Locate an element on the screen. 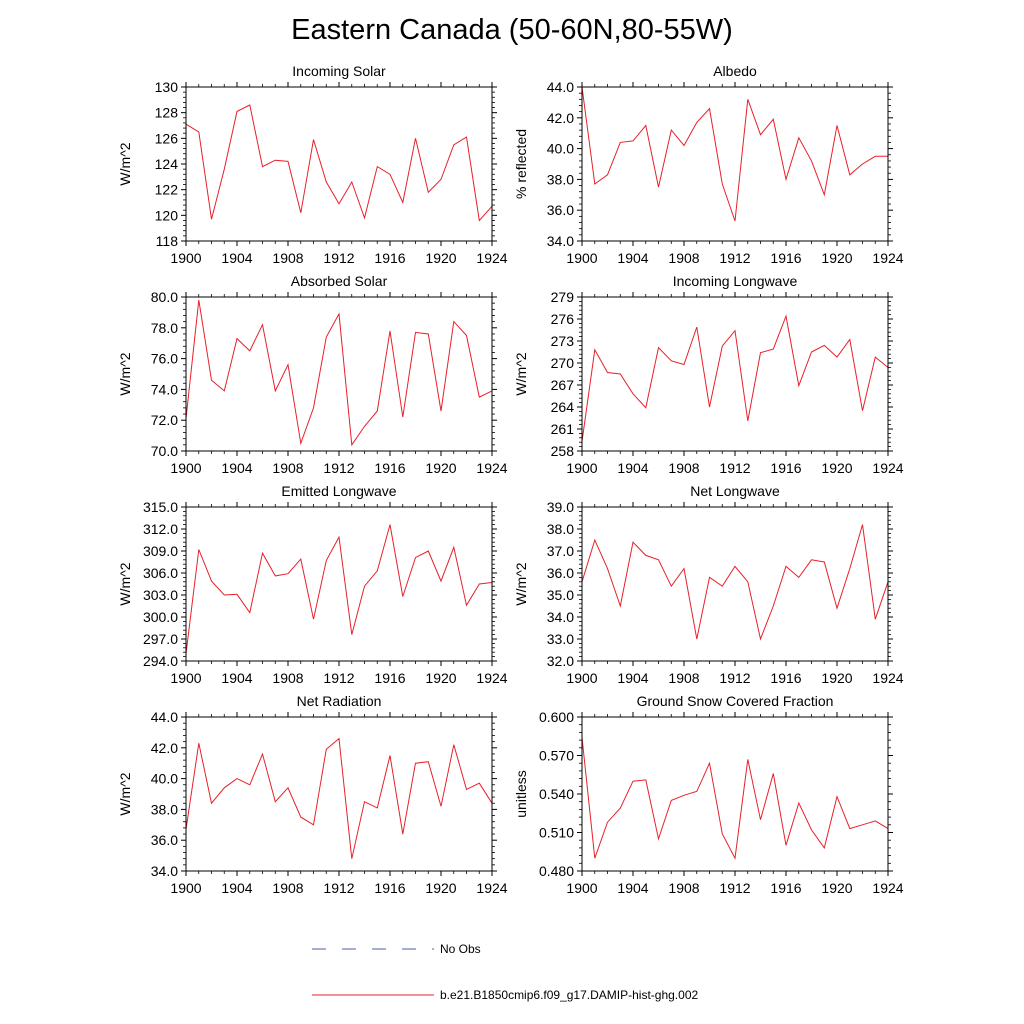 The height and width of the screenshot is (1024, 1024). y-tick-label: 80.0 is located at coordinates (164, 297).